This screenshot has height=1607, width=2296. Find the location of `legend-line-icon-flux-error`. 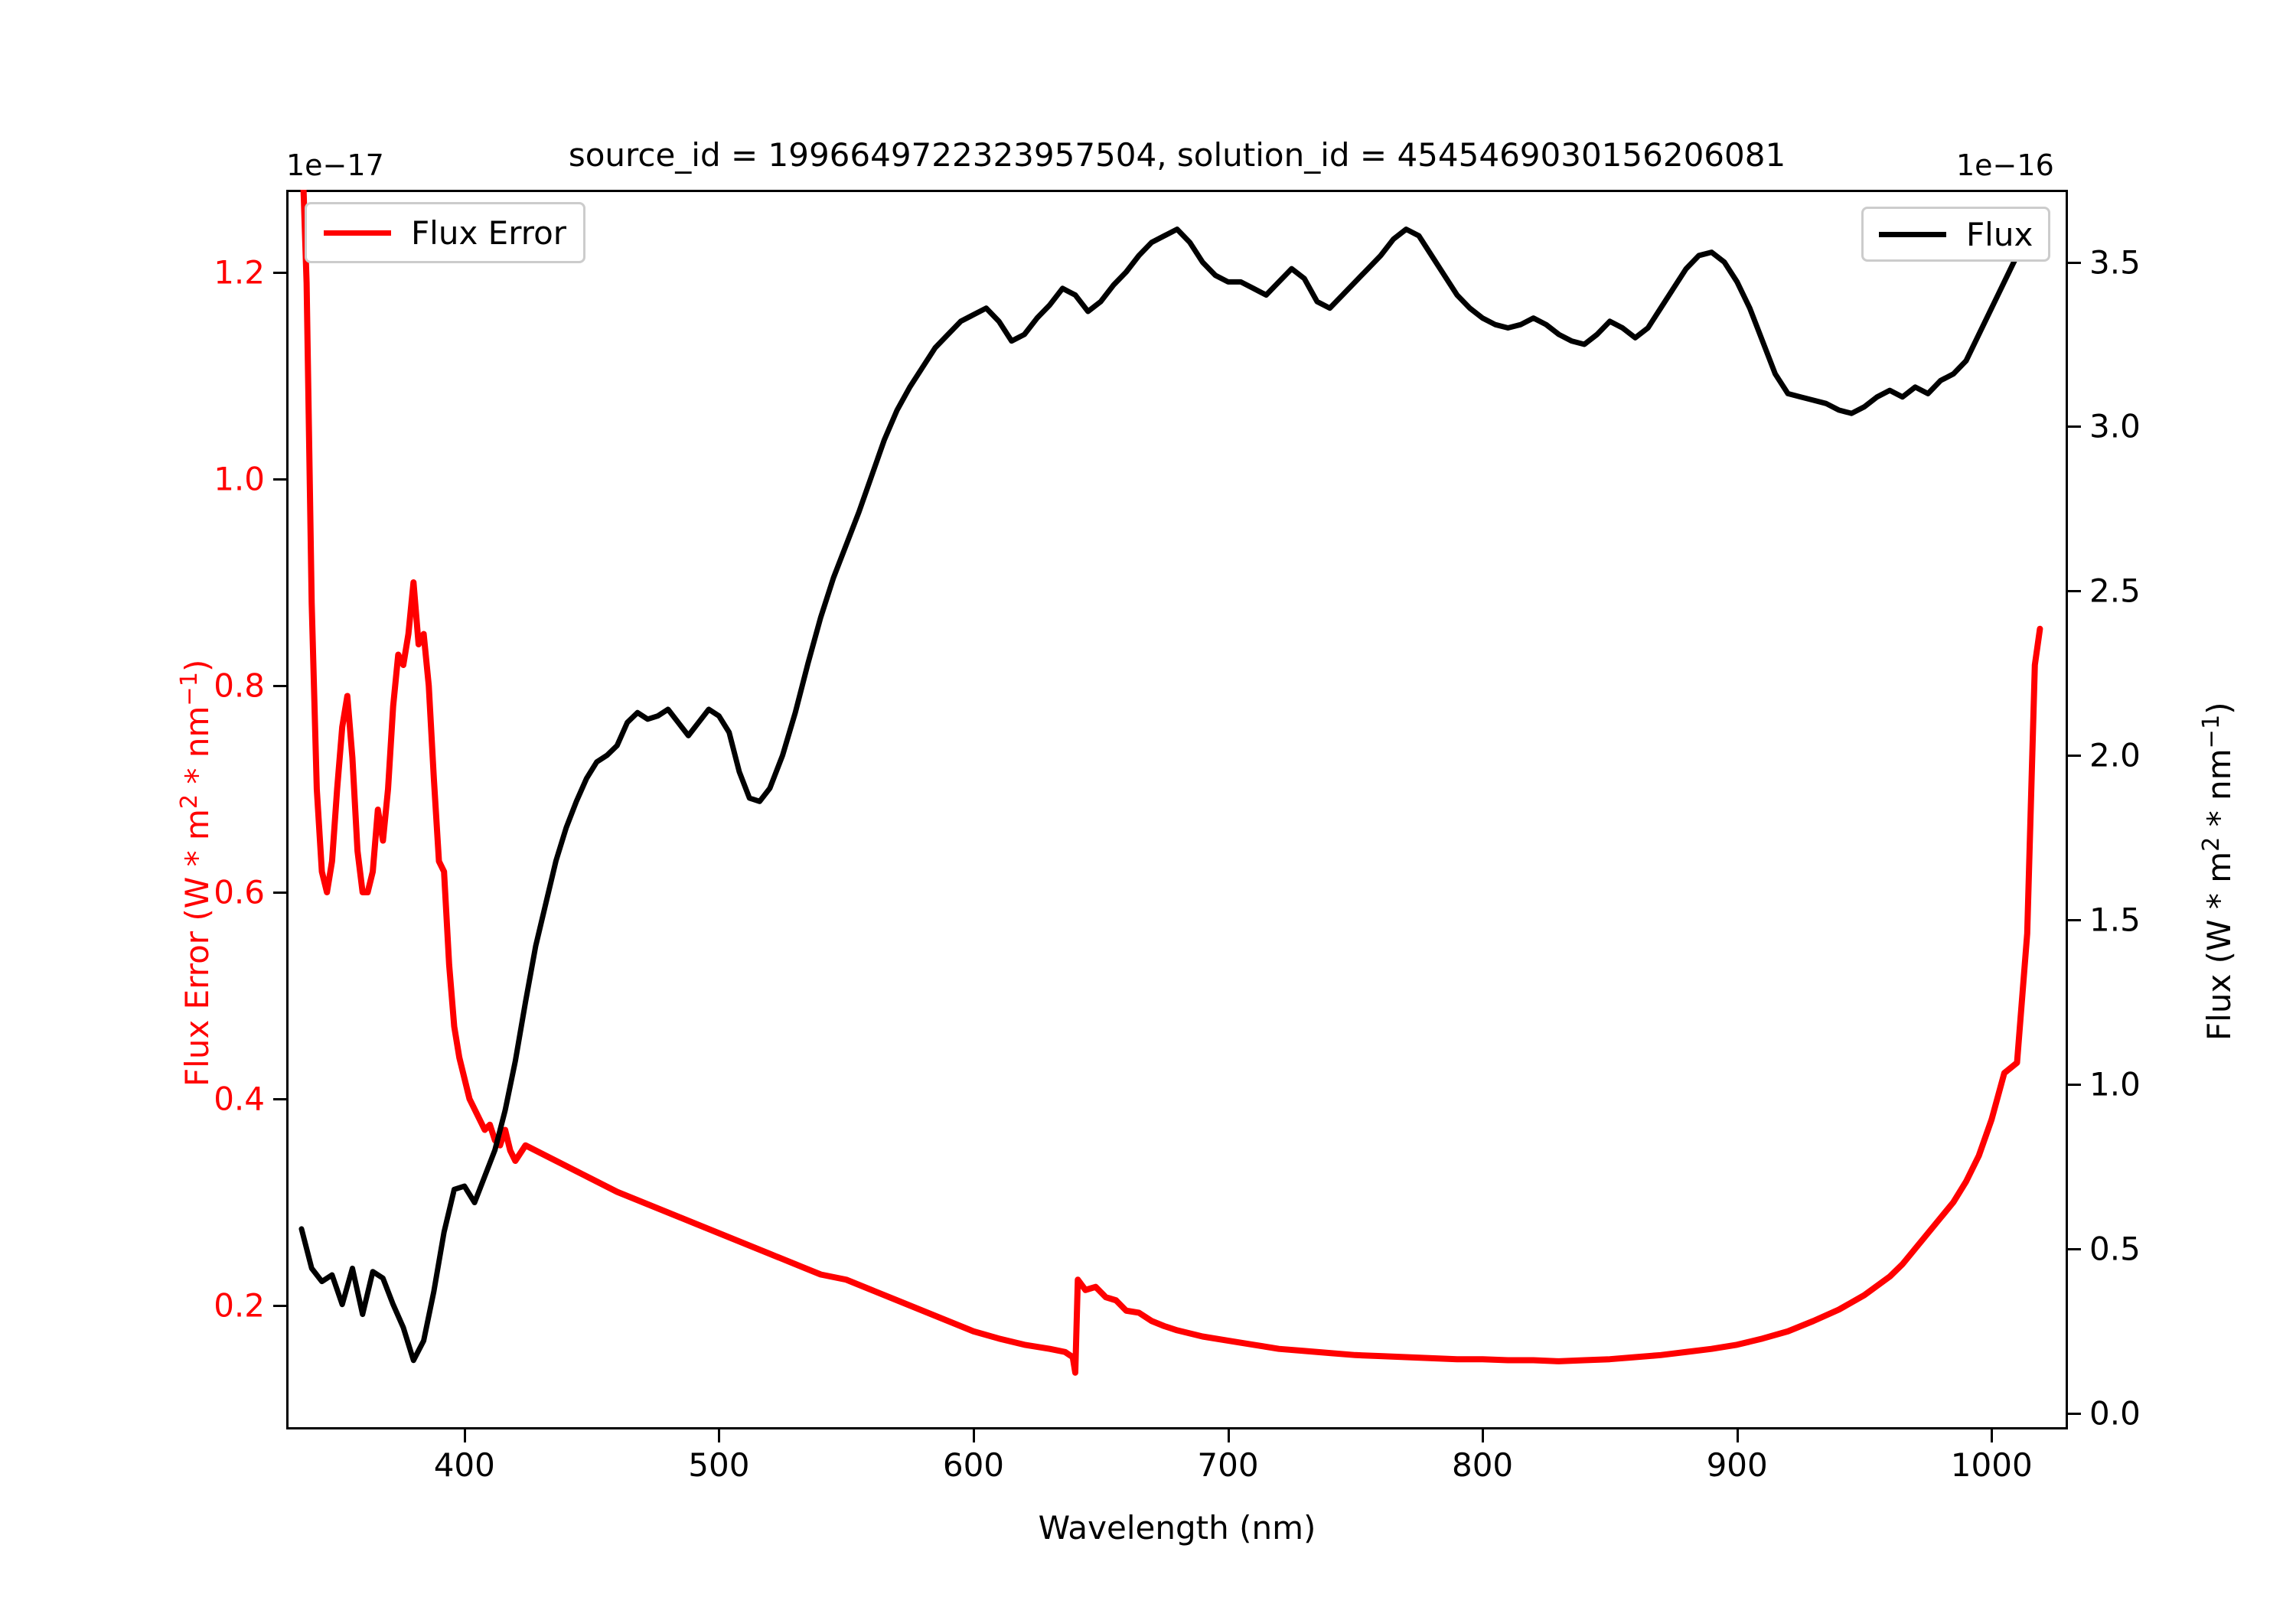

legend-line-icon-flux-error is located at coordinates (357, 233).